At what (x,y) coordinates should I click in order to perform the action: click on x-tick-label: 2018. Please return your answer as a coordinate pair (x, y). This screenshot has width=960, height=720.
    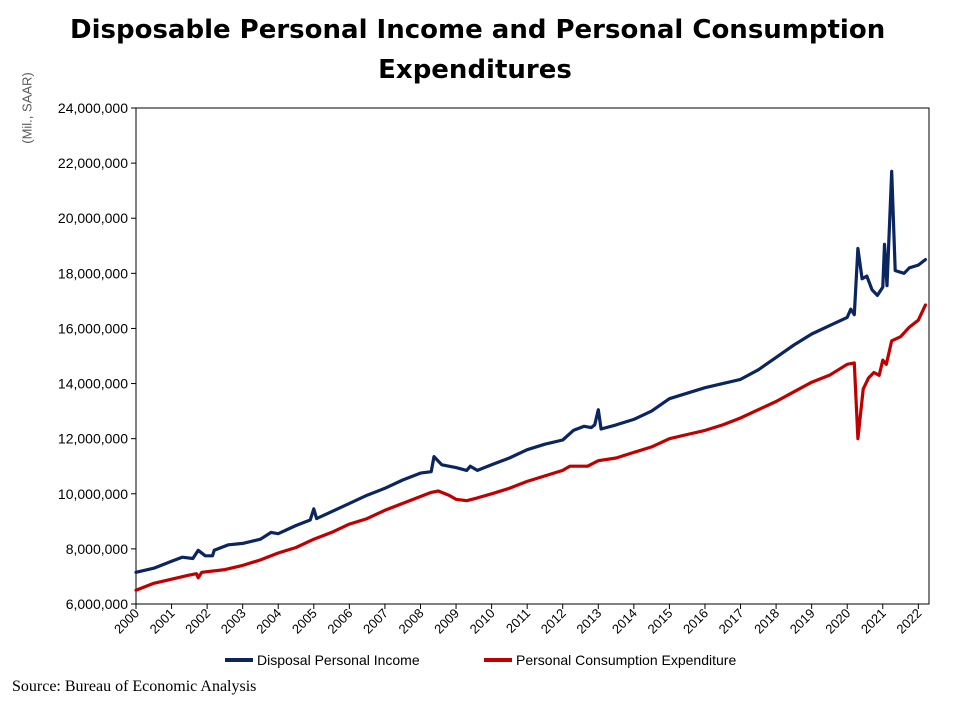
    Looking at the image, I should click on (766, 621).